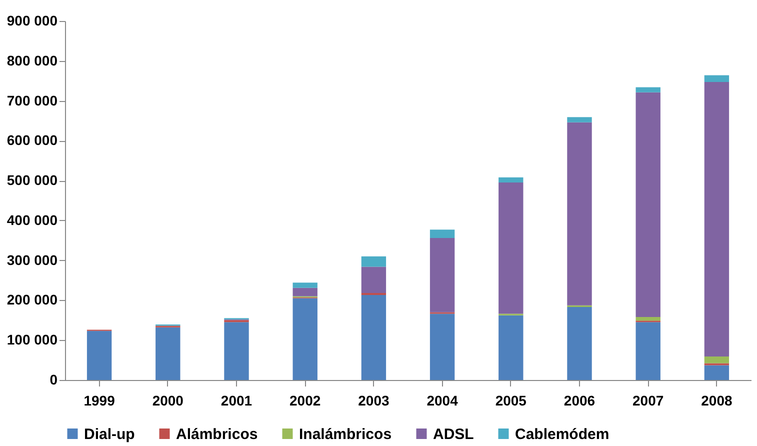 The image size is (757, 446). What do you see at coordinates (453, 434) in the screenshot?
I see `legend-label: ADSL` at bounding box center [453, 434].